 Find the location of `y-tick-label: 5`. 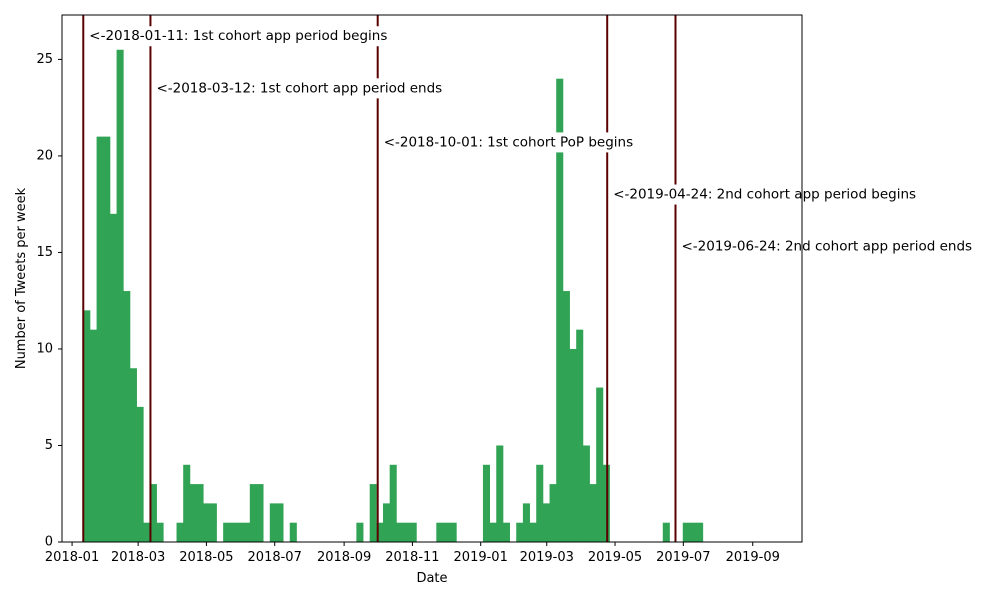

y-tick-label: 5 is located at coordinates (49, 445).